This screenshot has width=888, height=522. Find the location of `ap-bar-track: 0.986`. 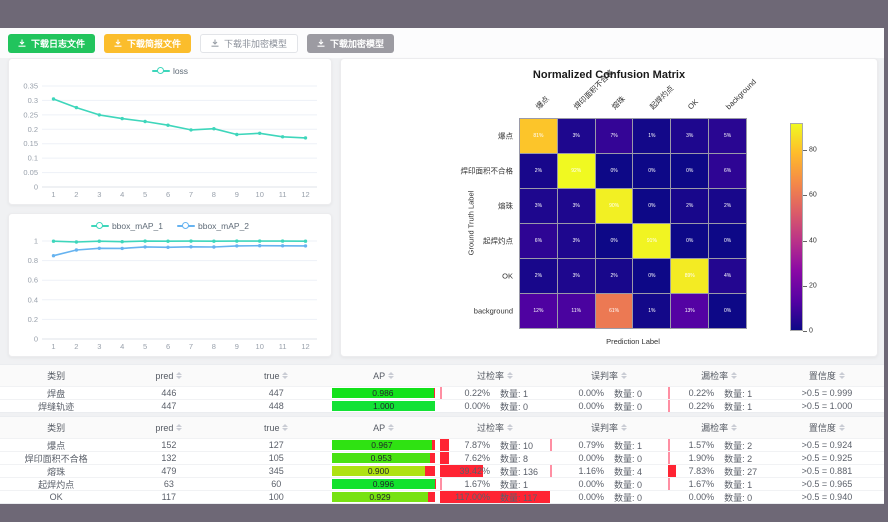

ap-bar-track: 0.986 is located at coordinates (384, 393).